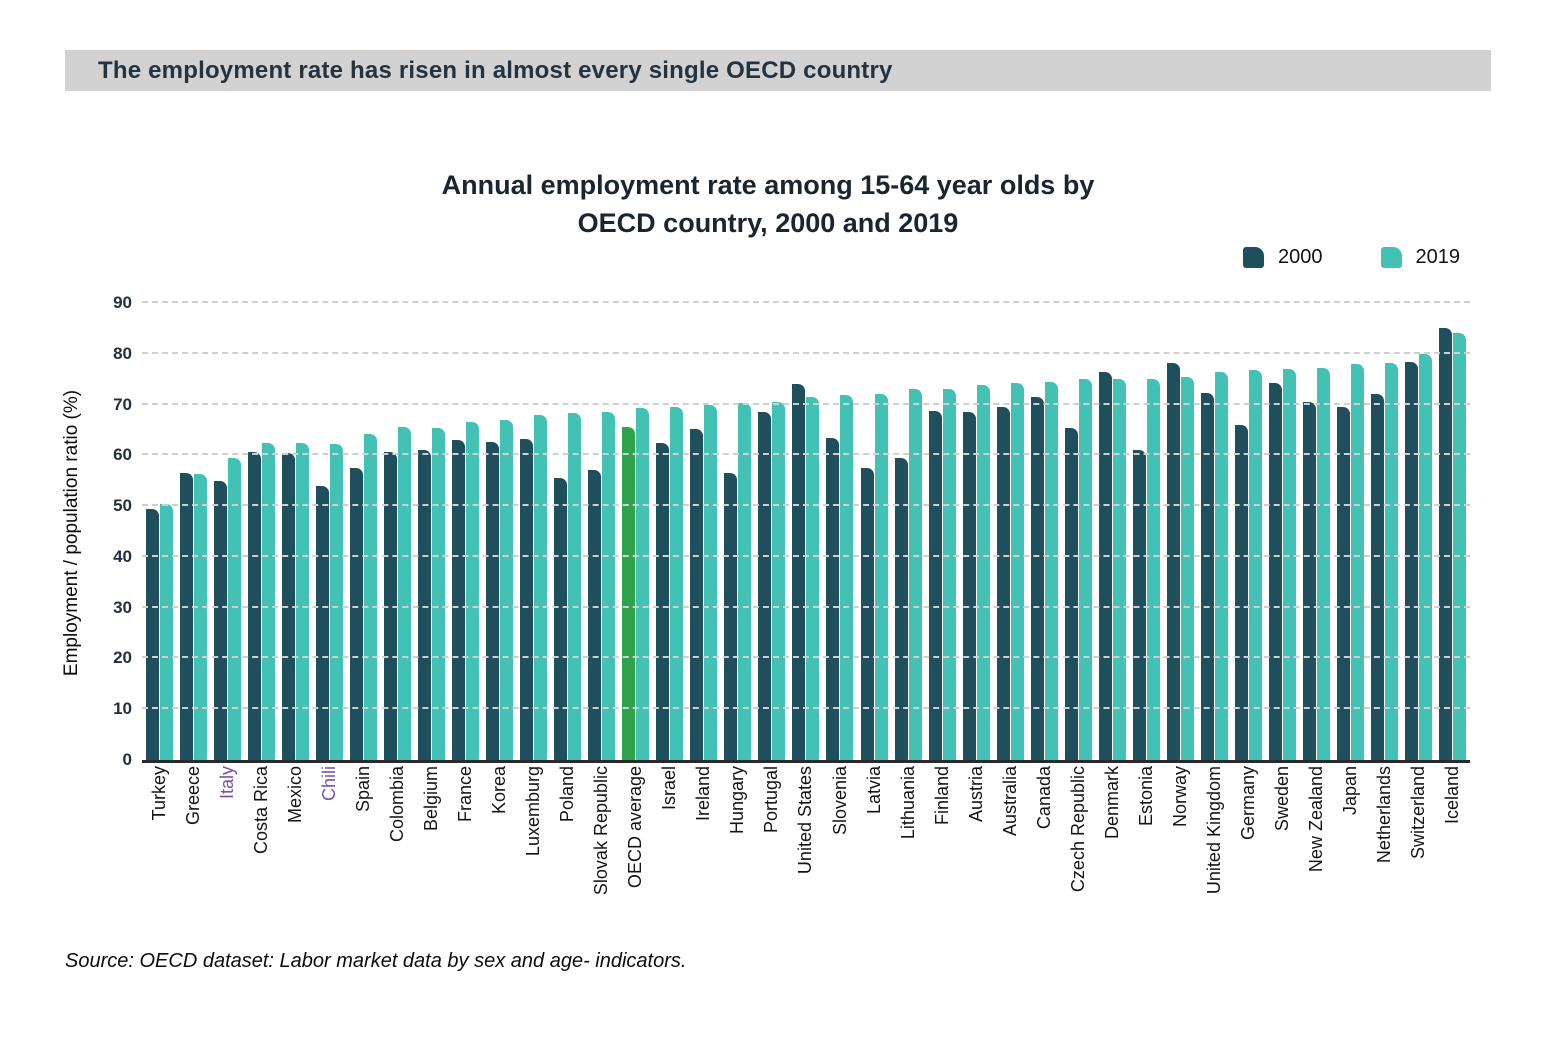 The width and height of the screenshot is (1552, 1040). Describe the element at coordinates (1253, 257) in the screenshot. I see `legend-swatch-2000-icon` at that location.